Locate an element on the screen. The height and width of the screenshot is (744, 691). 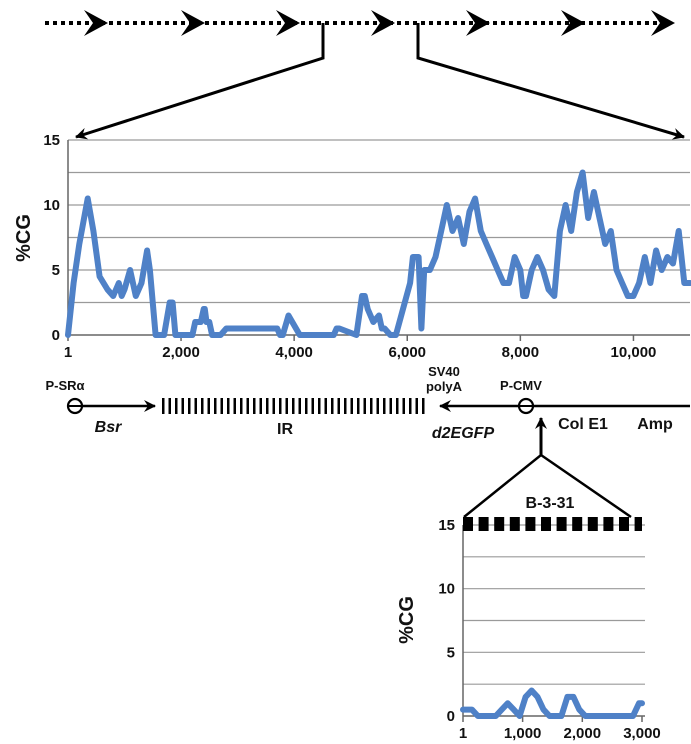
inset-chart-y-tick-label: 5 is located at coordinates (451, 652).